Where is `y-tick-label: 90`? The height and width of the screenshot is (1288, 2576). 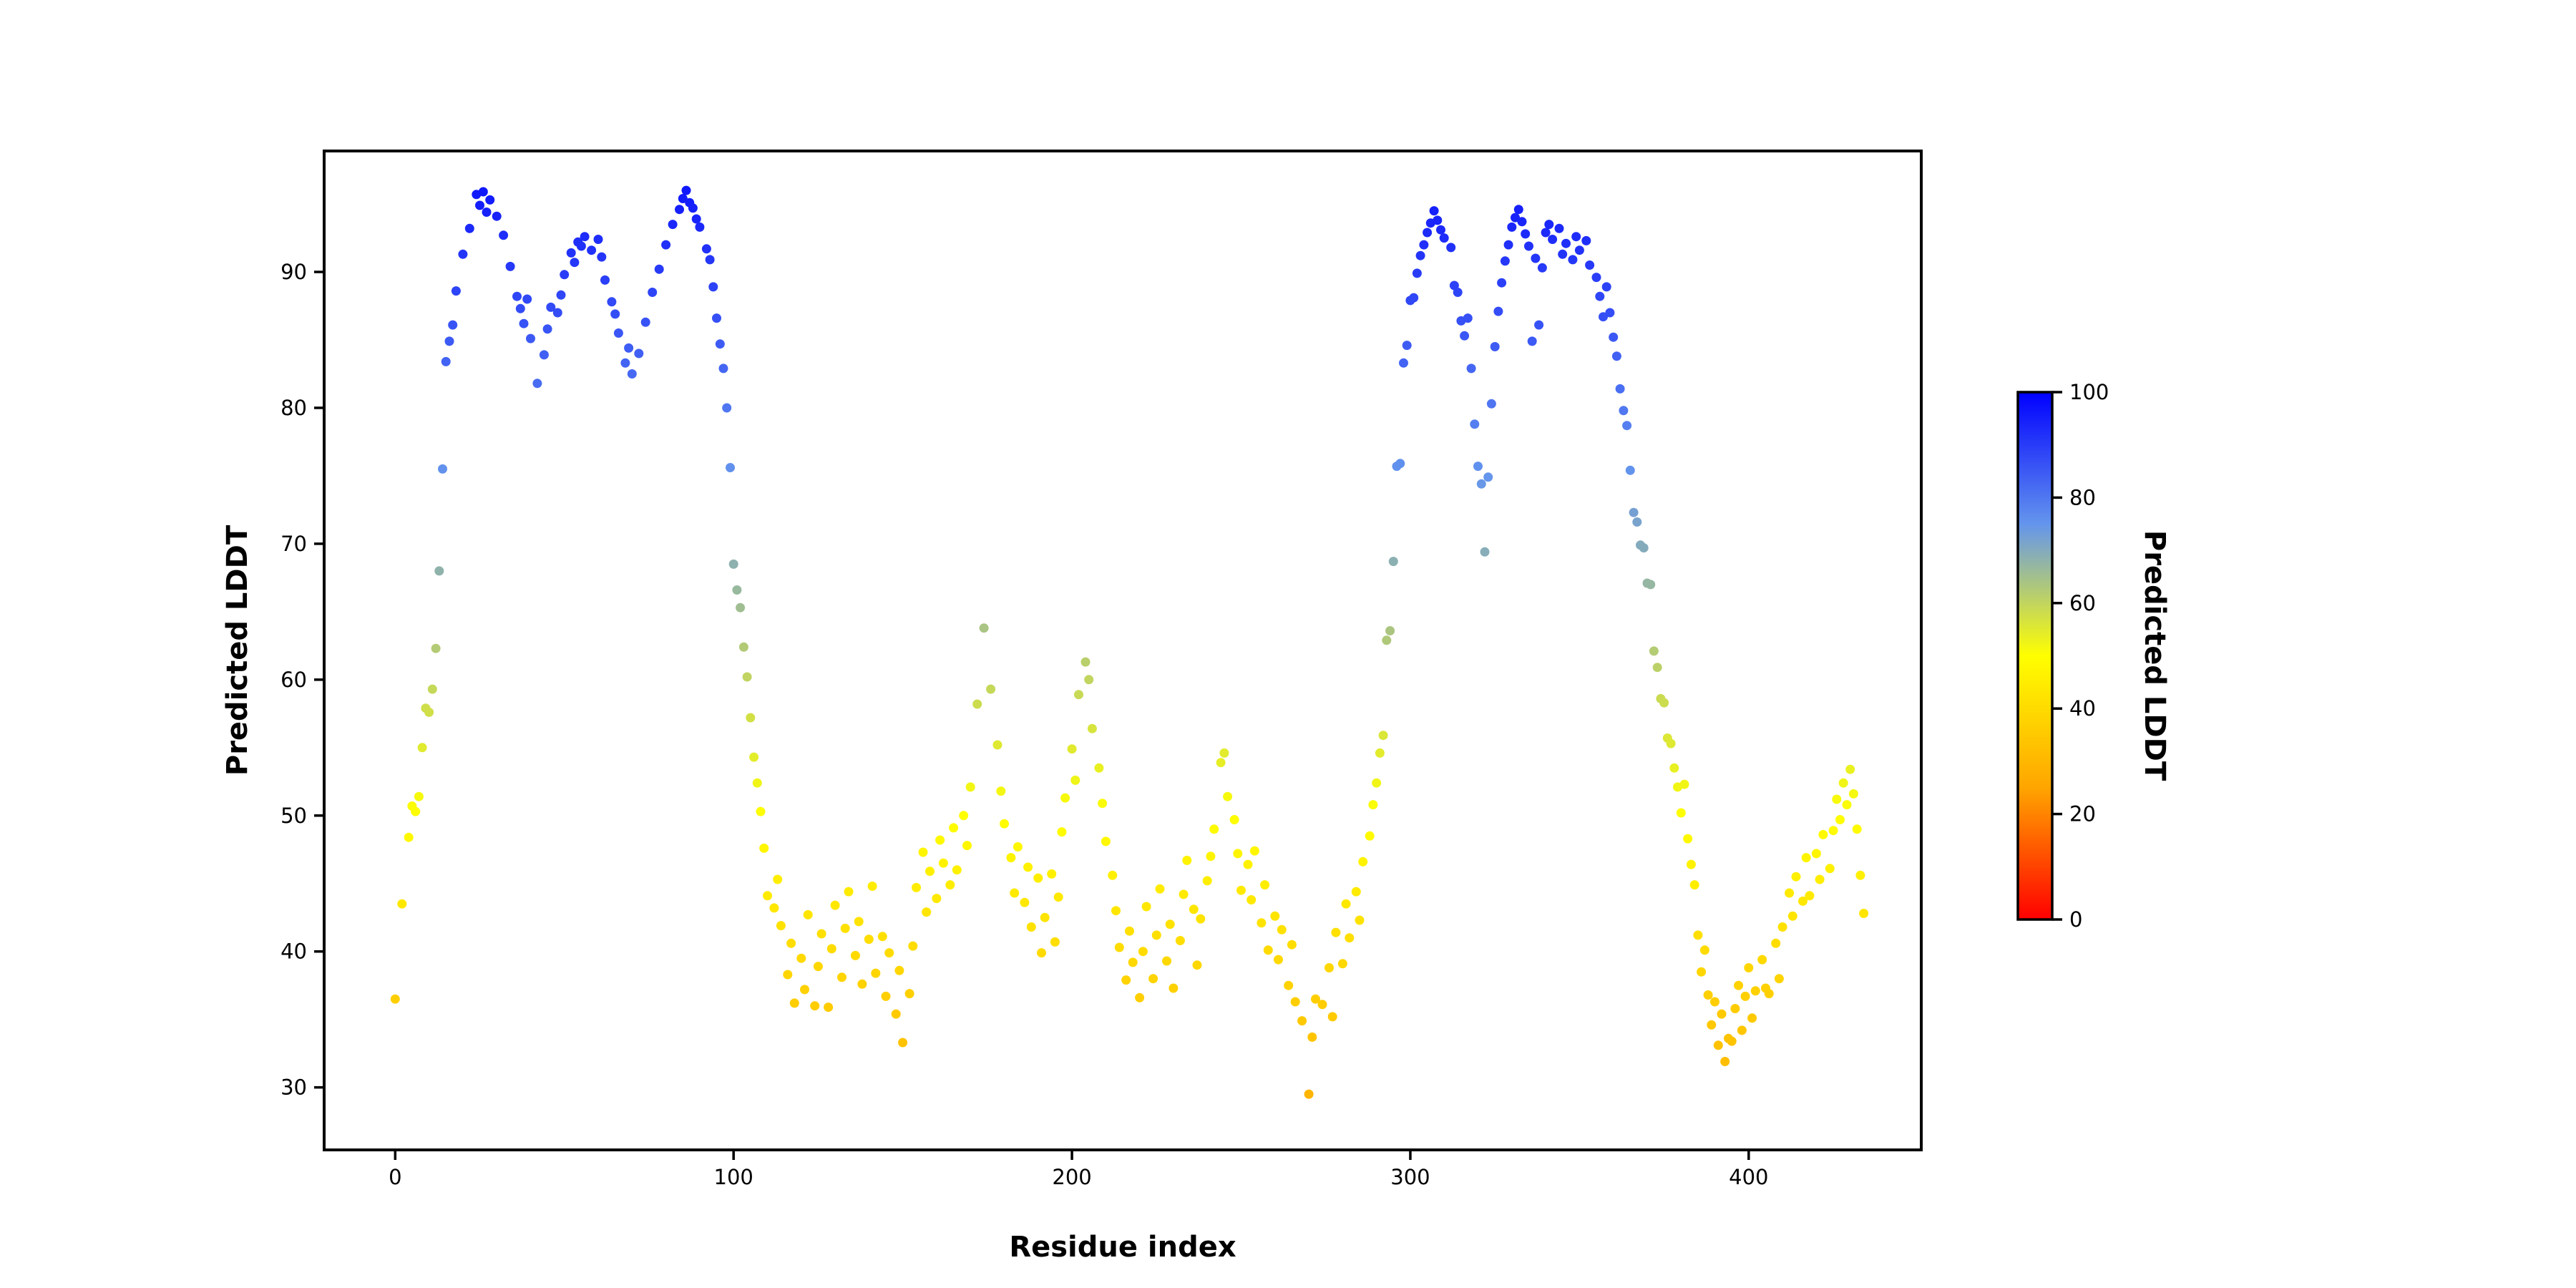
y-tick-label: 90 is located at coordinates (293, 272).